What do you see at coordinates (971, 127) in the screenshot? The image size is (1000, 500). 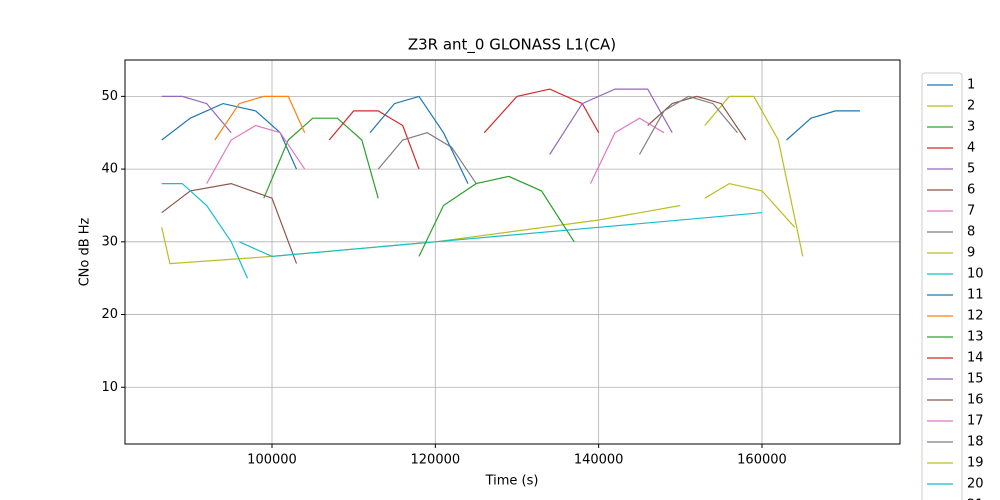 I see `legend-label: 3` at bounding box center [971, 127].